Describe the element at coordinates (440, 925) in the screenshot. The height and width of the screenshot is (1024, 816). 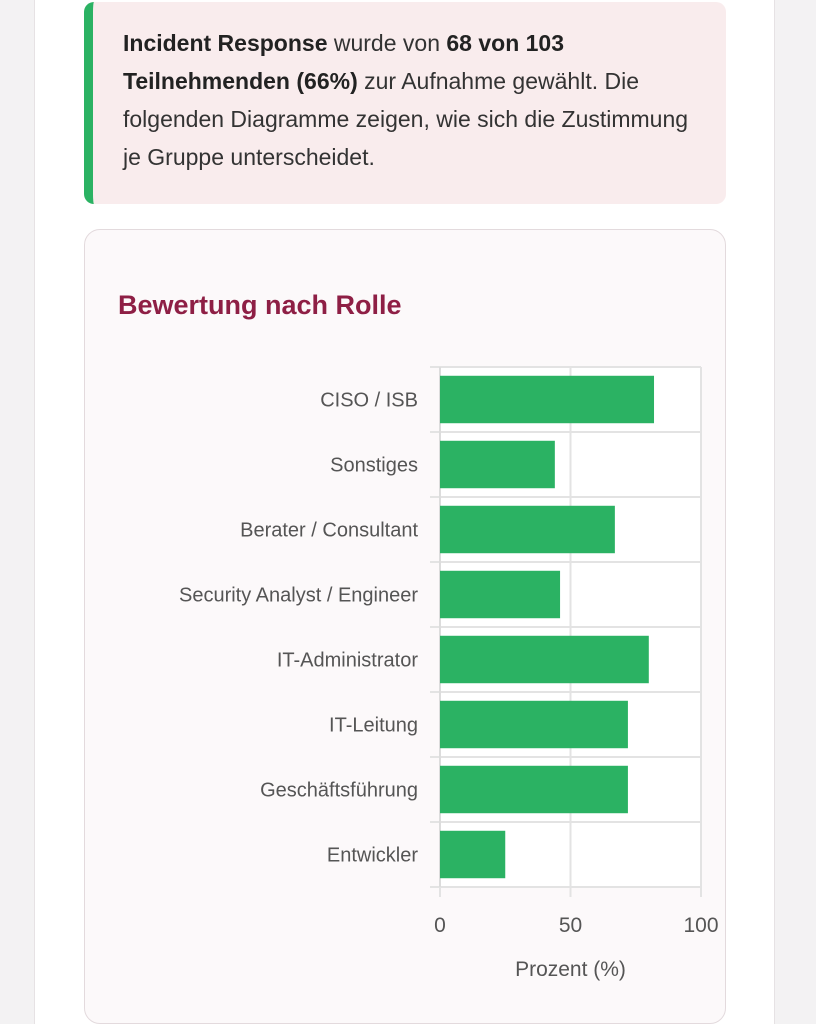
I see `x-tick-label: 0` at that location.